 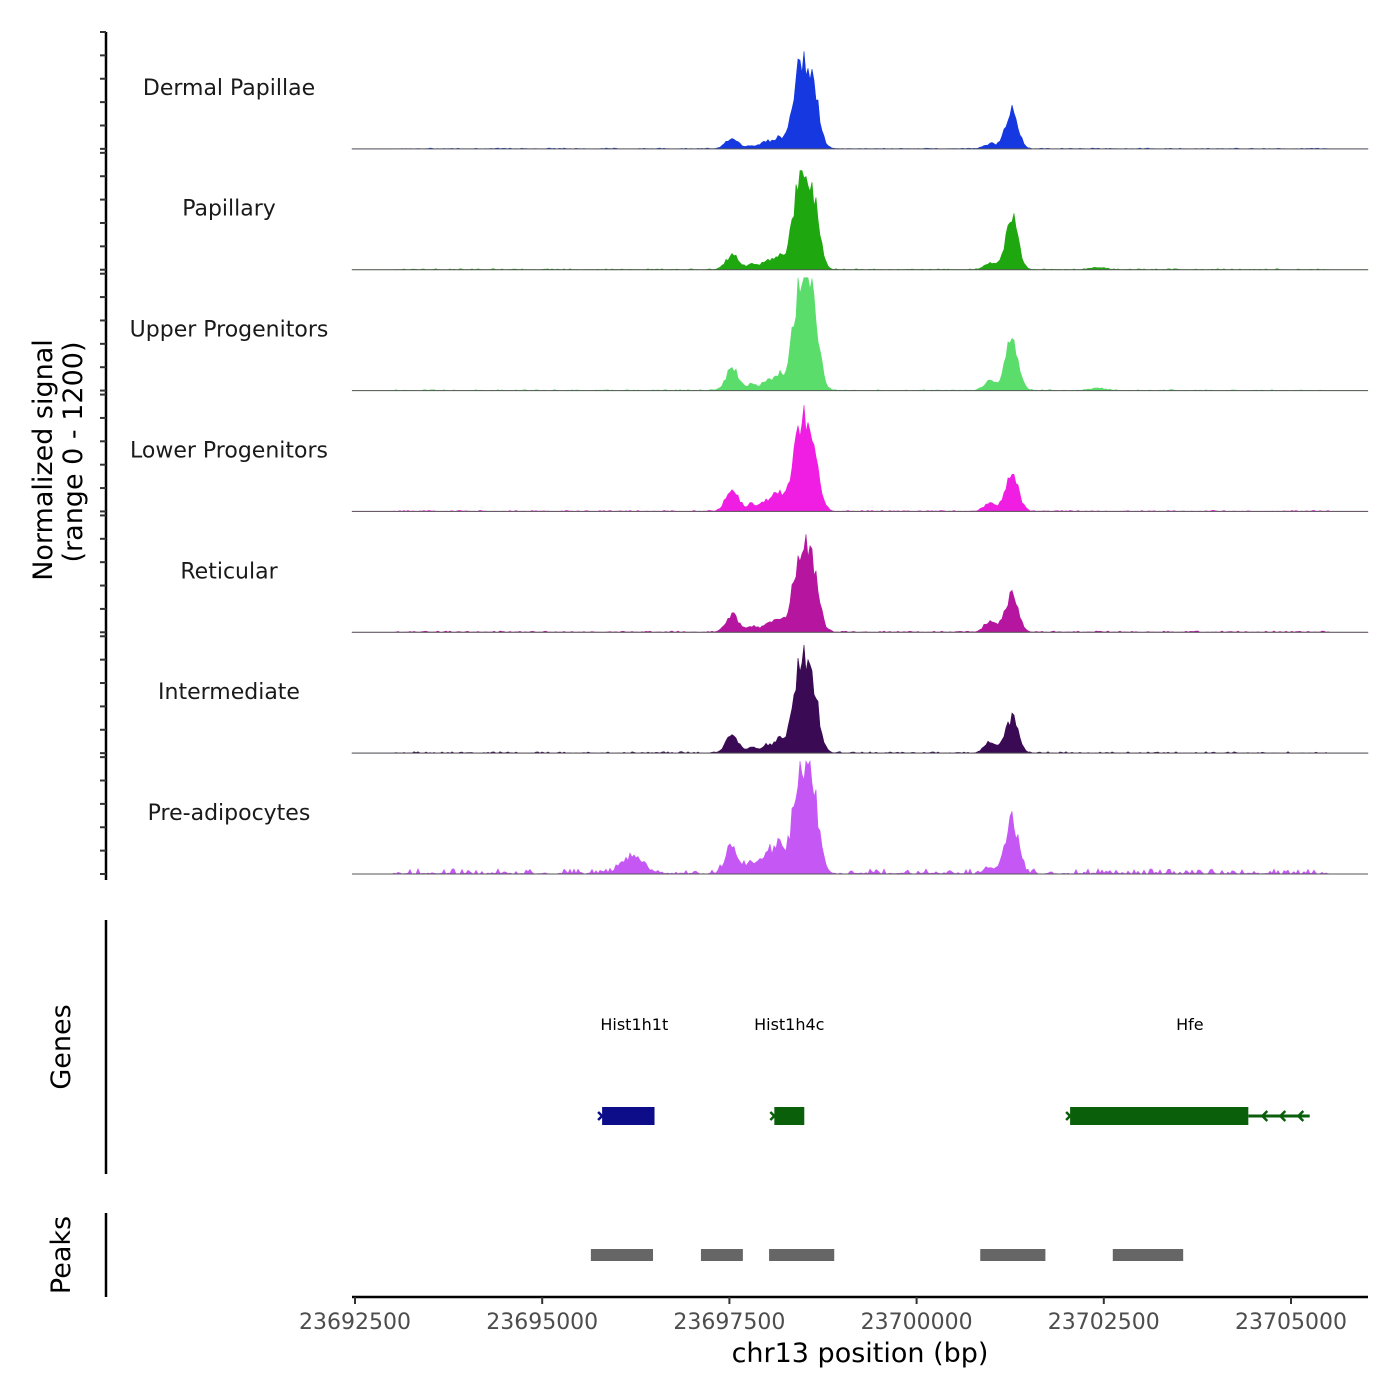 I want to click on gene-label: Hfe, so click(x=1190, y=1024).